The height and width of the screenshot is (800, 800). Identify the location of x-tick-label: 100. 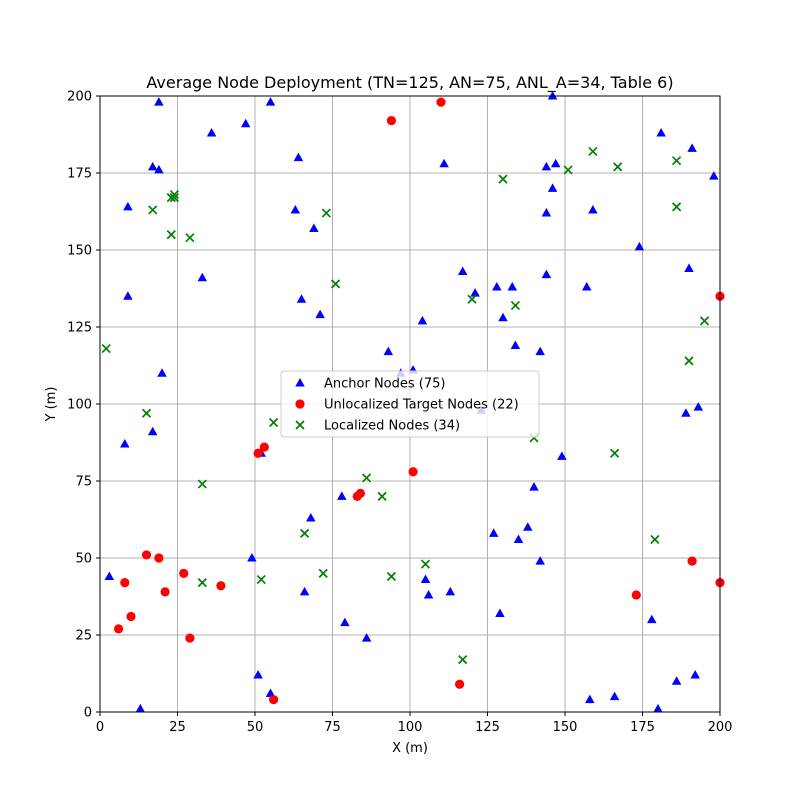
(410, 727).